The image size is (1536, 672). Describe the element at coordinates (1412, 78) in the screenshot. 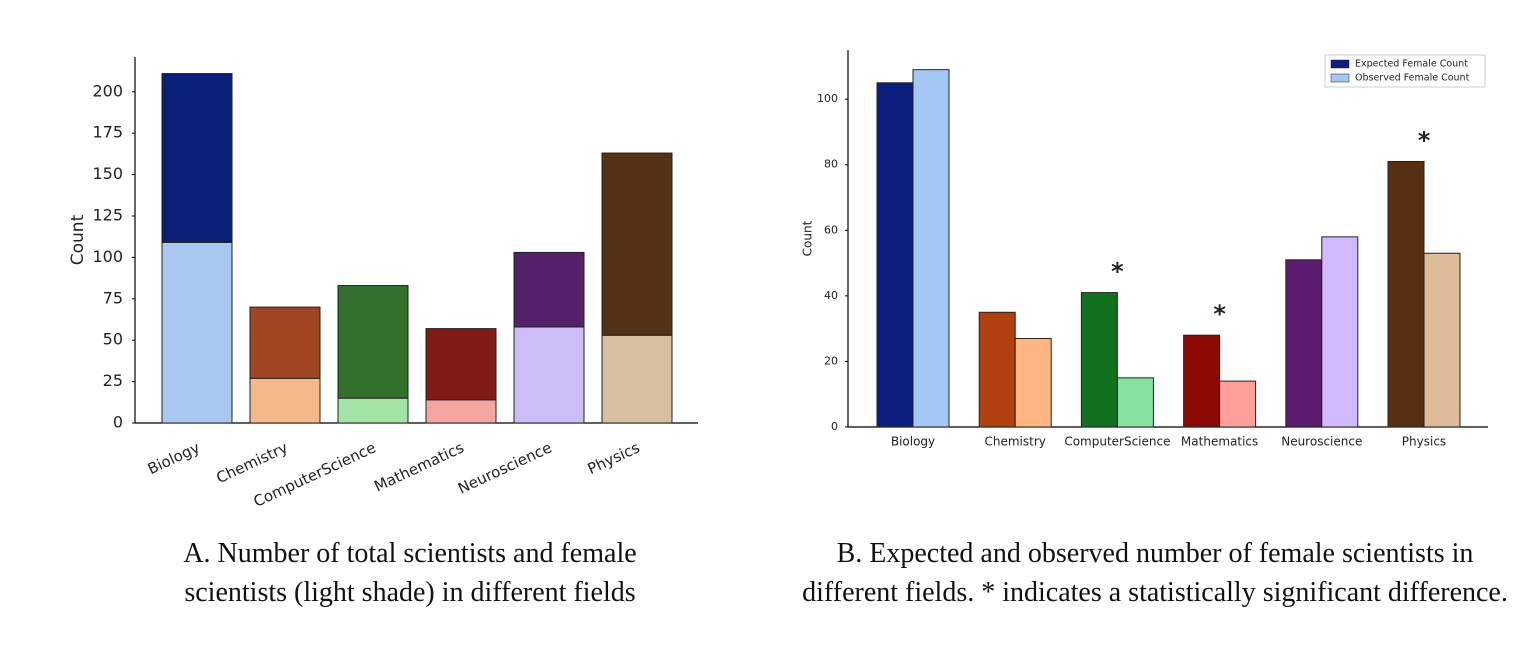

I see `legend-label: Observed Female Count` at that location.